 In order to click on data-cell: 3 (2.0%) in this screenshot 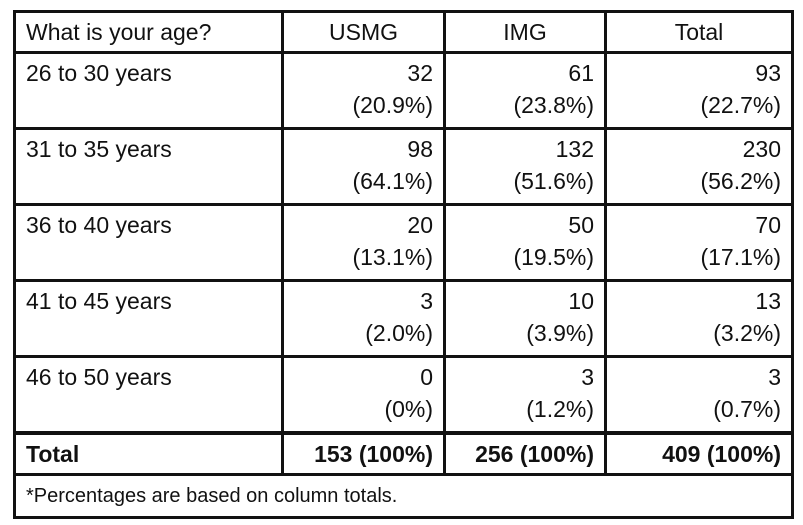, I will do `click(363, 318)`.